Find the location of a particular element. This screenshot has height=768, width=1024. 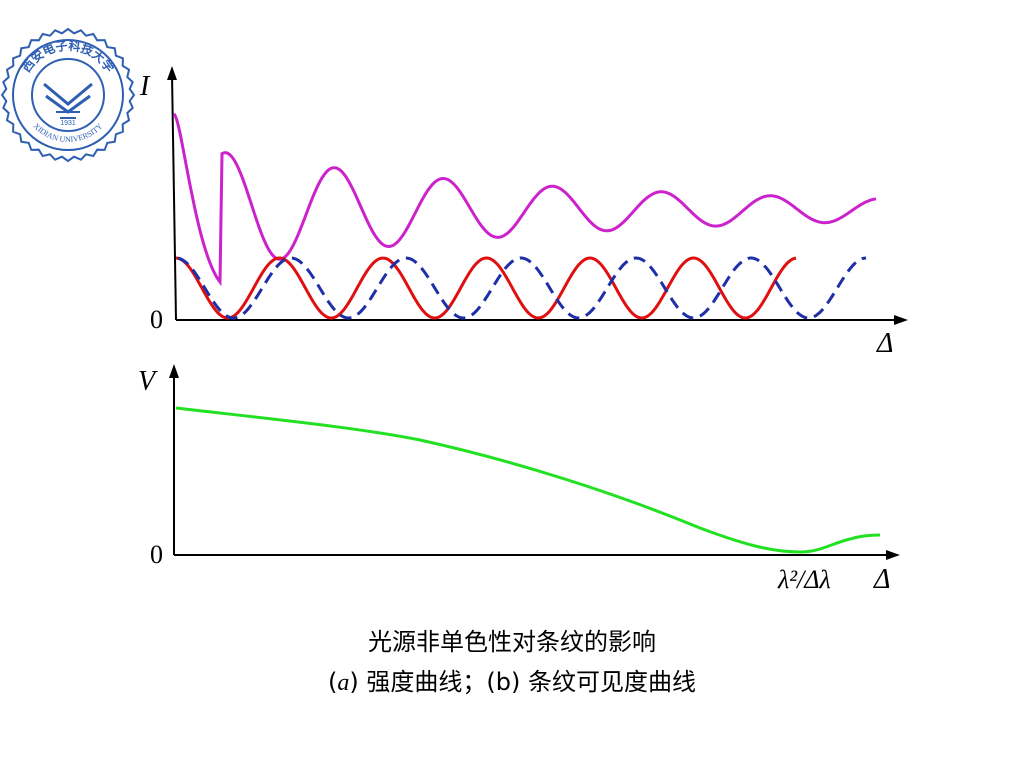

logo-top-text: 西安电子科技大学 is located at coordinates (68, 56).